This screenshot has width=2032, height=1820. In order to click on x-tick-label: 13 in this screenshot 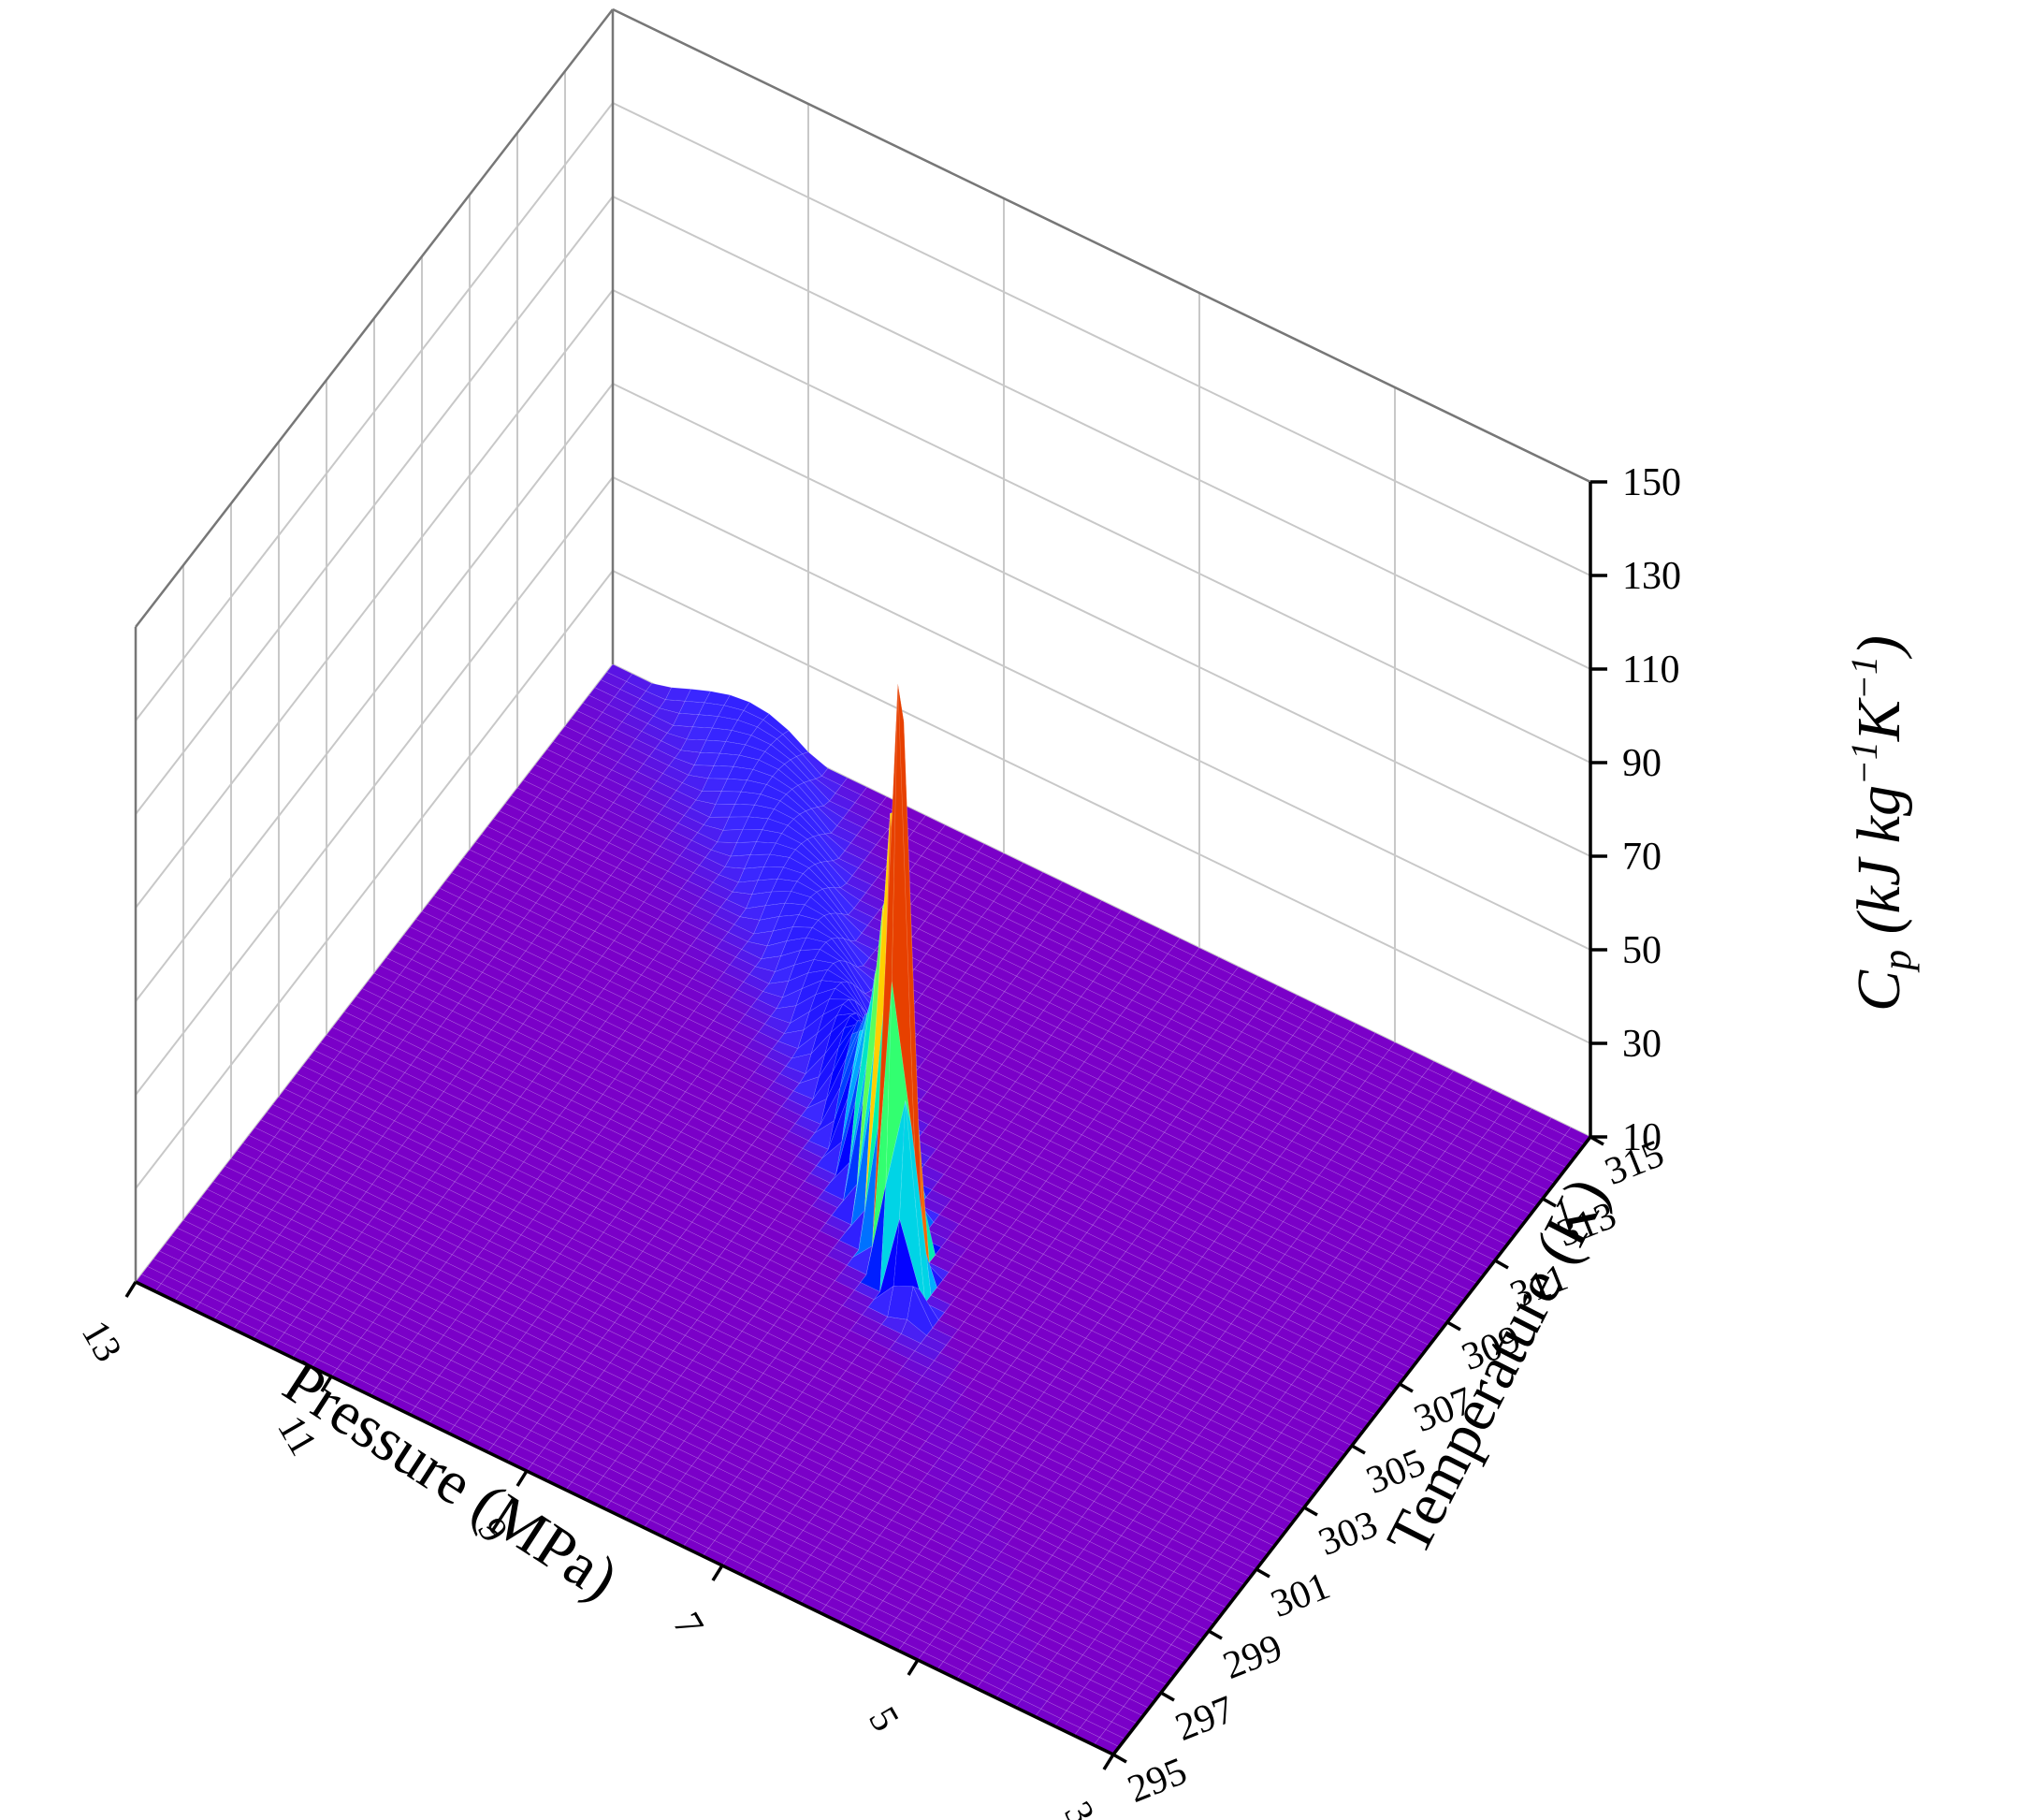, I will do `click(102, 1341)`.